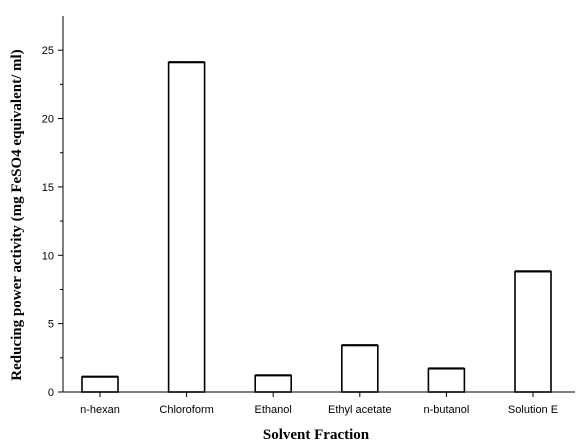 The width and height of the screenshot is (588, 447). I want to click on x-tick-label: Chloroform, so click(186, 410).